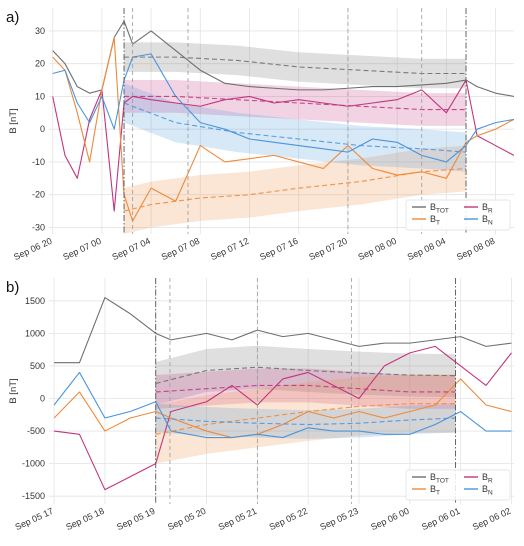  What do you see at coordinates (35, 333) in the screenshot?
I see `y-tick-label: 1000` at bounding box center [35, 333].